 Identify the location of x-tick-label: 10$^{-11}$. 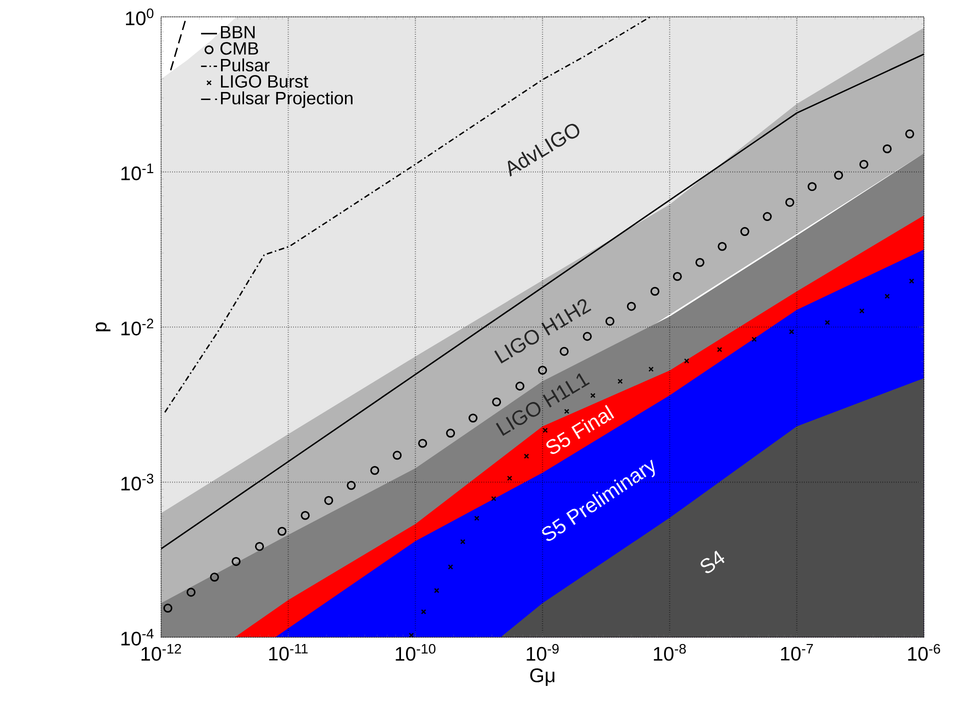
(288, 652).